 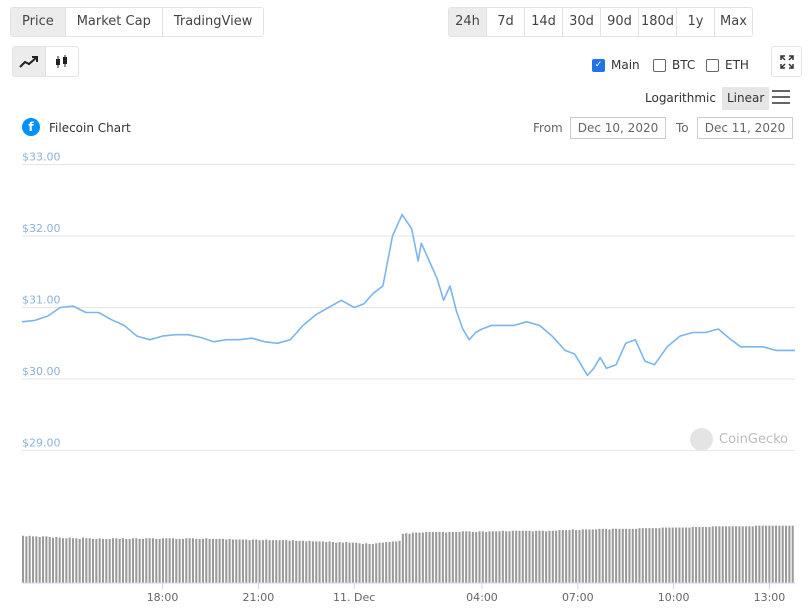 I want to click on range-24h-button: 24h, so click(x=468, y=22).